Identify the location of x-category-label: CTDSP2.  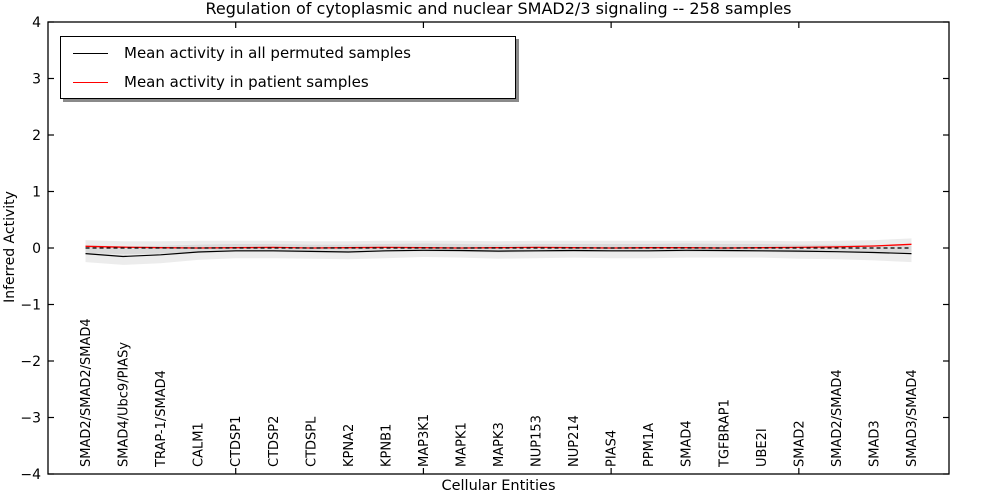
(274, 441).